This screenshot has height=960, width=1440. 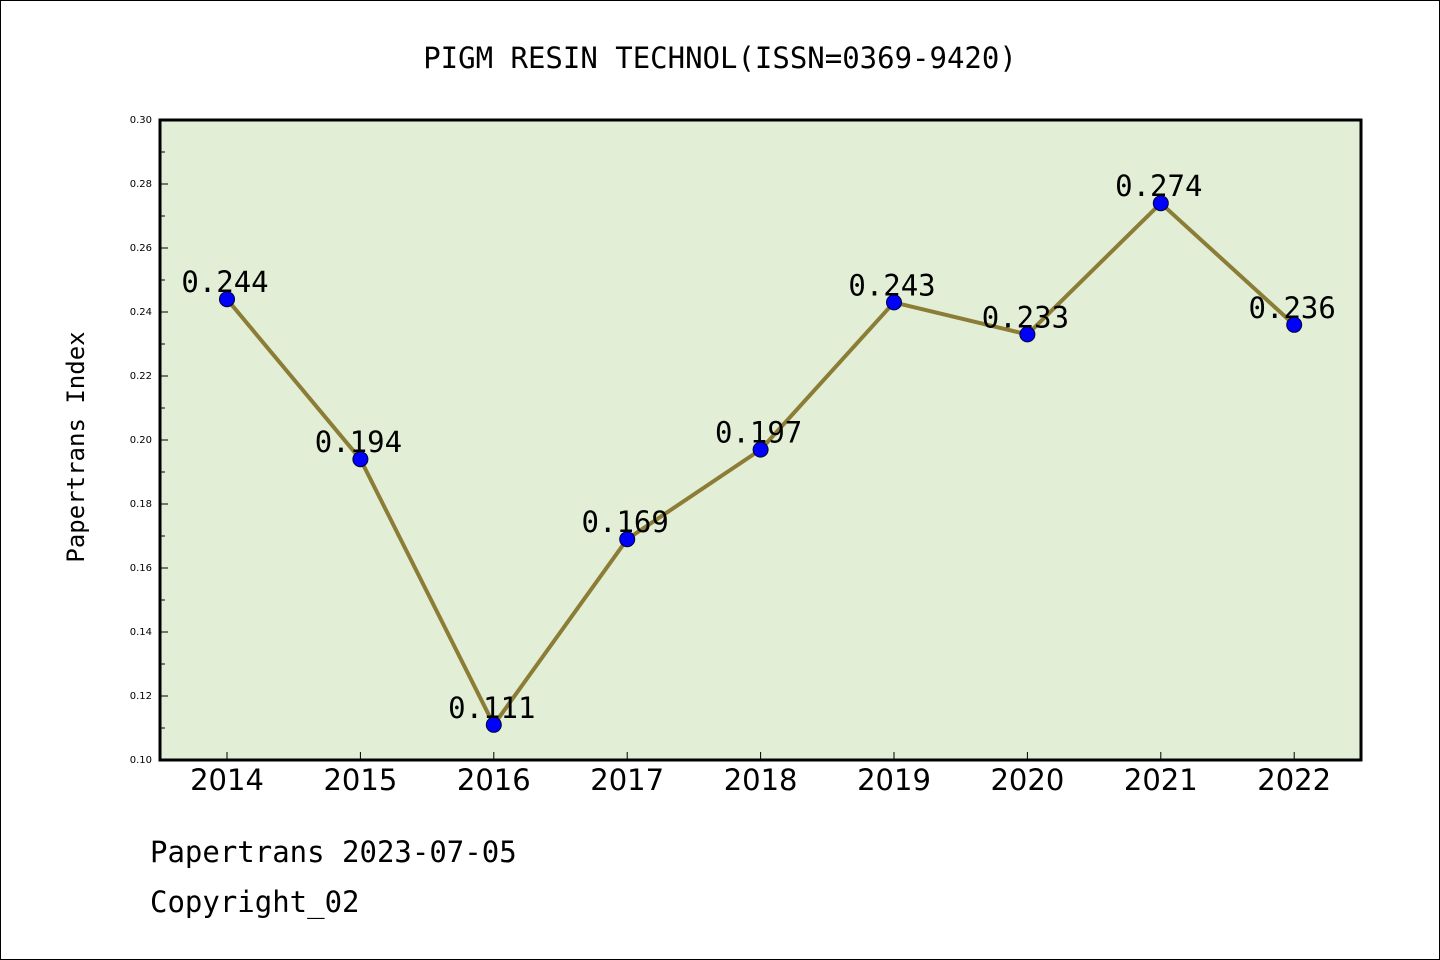 What do you see at coordinates (1292, 308) in the screenshot?
I see `data-label-2022: 0.236` at bounding box center [1292, 308].